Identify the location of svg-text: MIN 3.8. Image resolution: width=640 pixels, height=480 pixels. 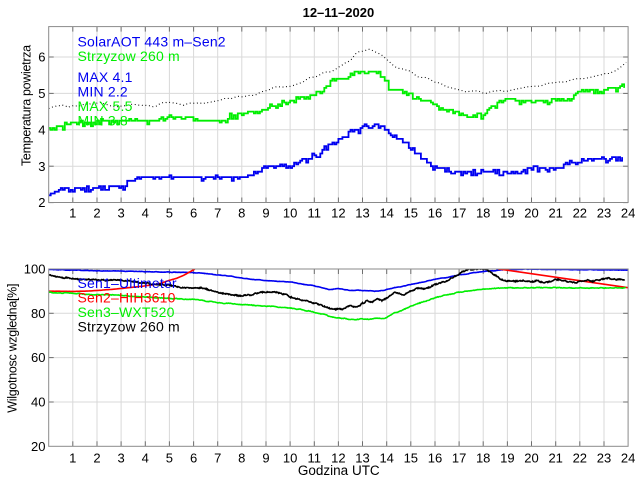
(103, 120).